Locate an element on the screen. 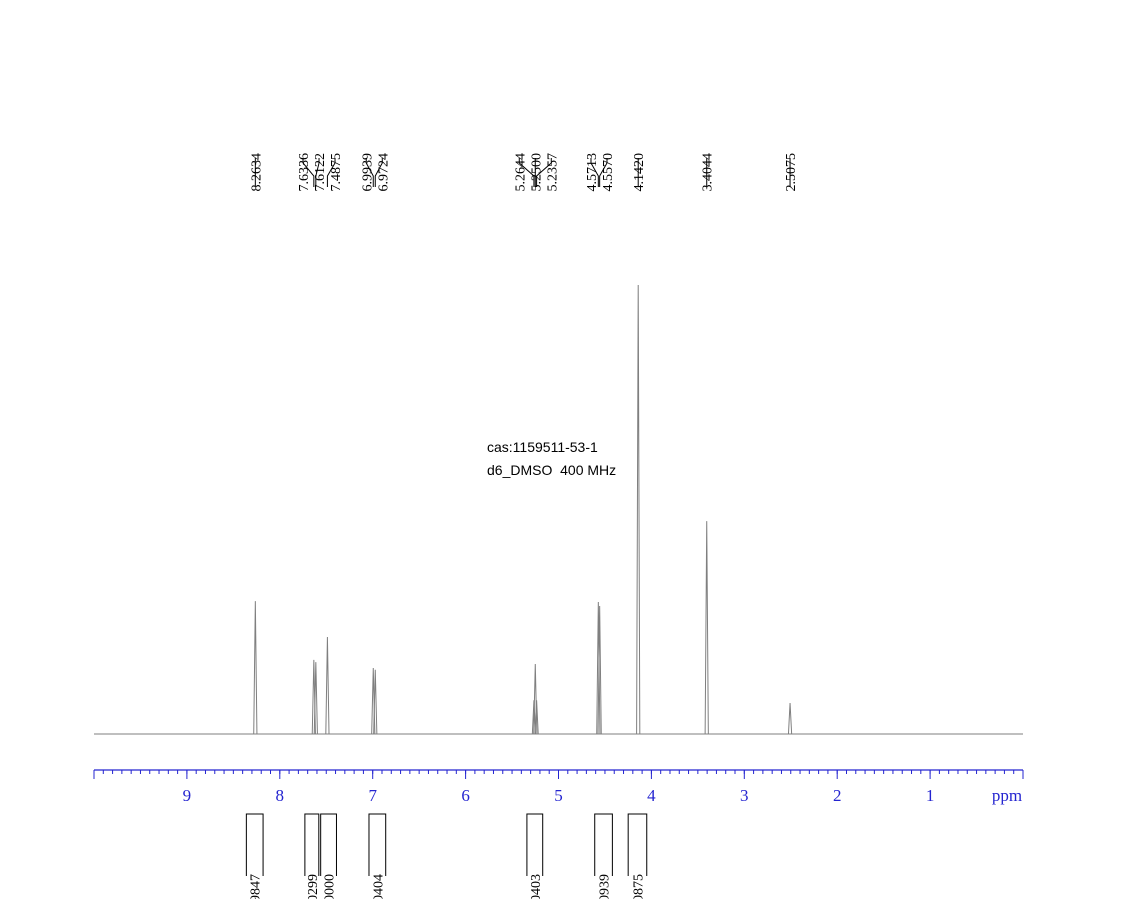  peak-label: 7.6122 is located at coordinates (320, 172).